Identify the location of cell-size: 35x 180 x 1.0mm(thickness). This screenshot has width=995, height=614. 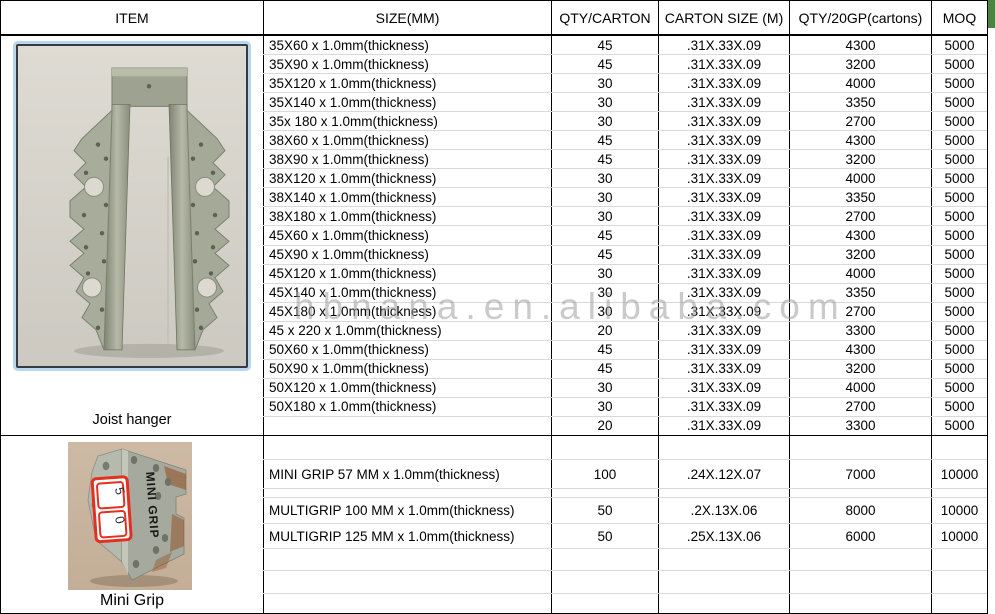
(407, 121).